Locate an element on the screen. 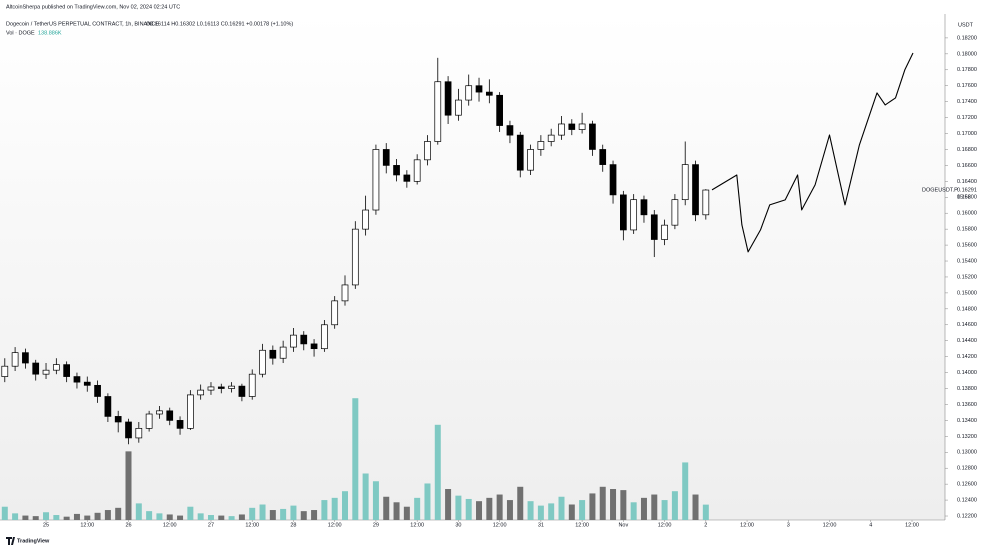  x-tick-label: 27 is located at coordinates (211, 525).